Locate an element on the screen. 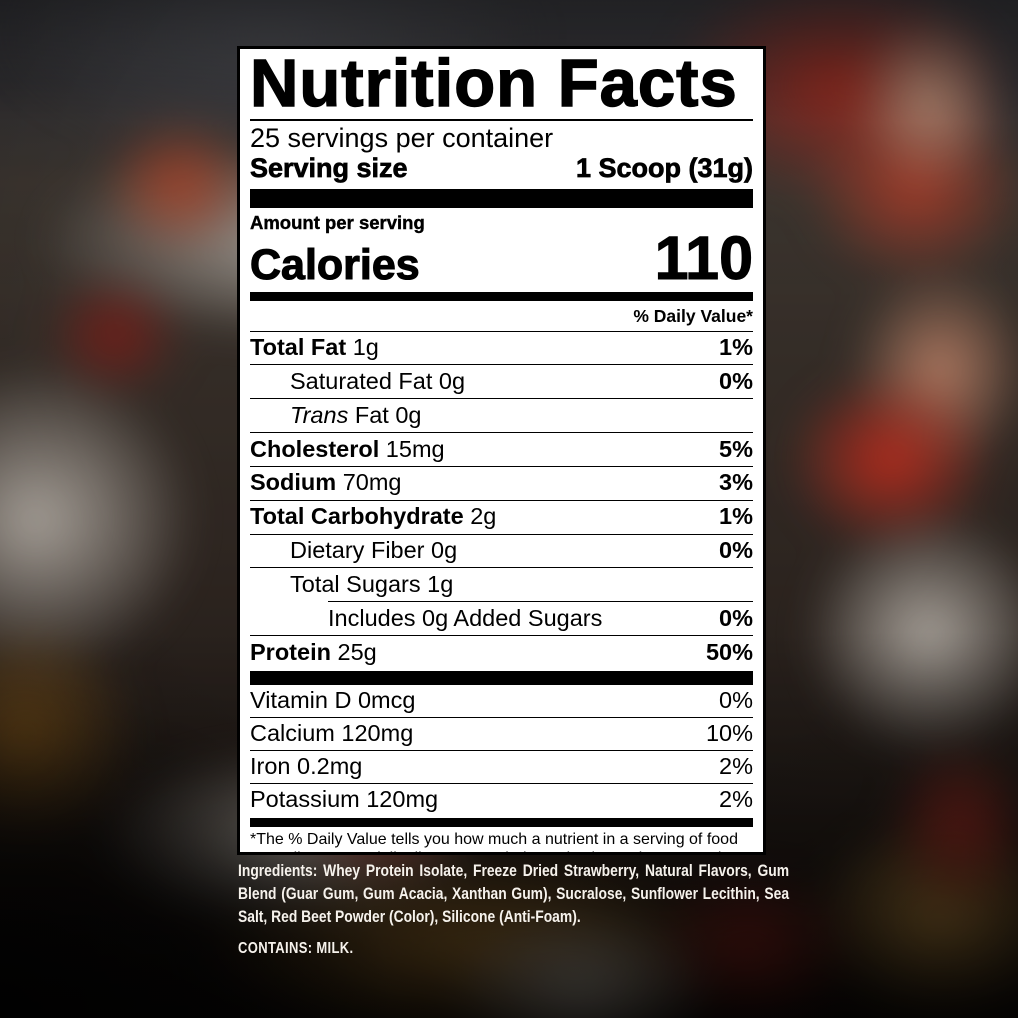  nutrient-text: Protein 25g is located at coordinates (313, 651).